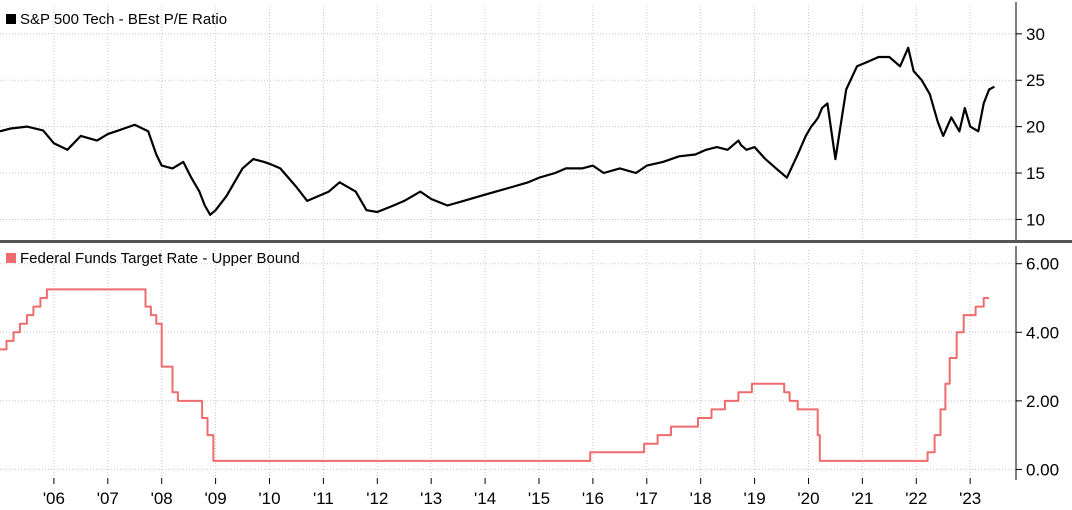 The image size is (1072, 510). What do you see at coordinates (485, 498) in the screenshot?
I see `x-tick-label-8: '14` at bounding box center [485, 498].